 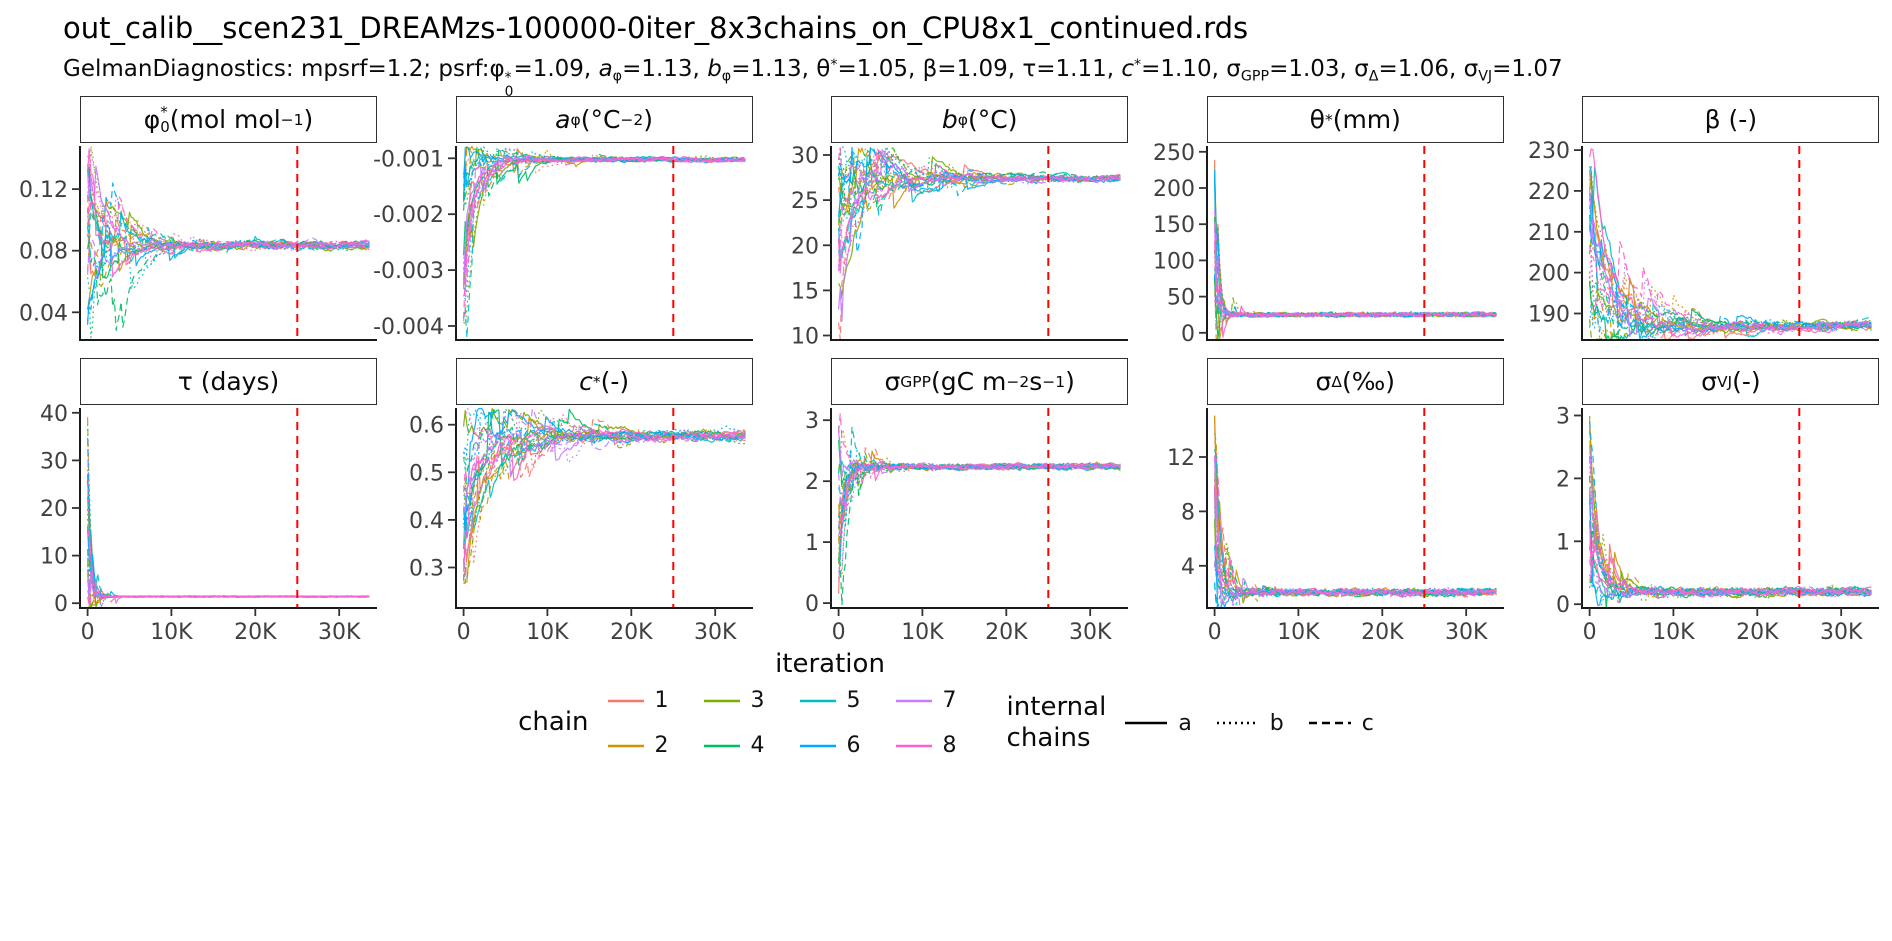 I want to click on x-axis-label: iteration, so click(x=830, y=664).